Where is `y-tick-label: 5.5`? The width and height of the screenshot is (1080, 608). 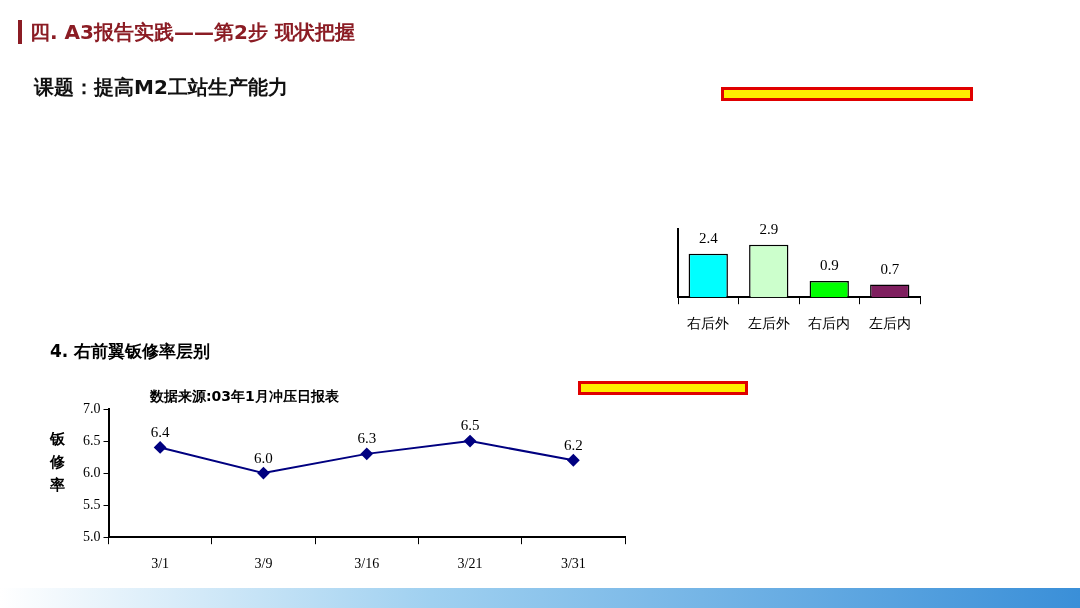 y-tick-label: 5.5 is located at coordinates (92, 504).